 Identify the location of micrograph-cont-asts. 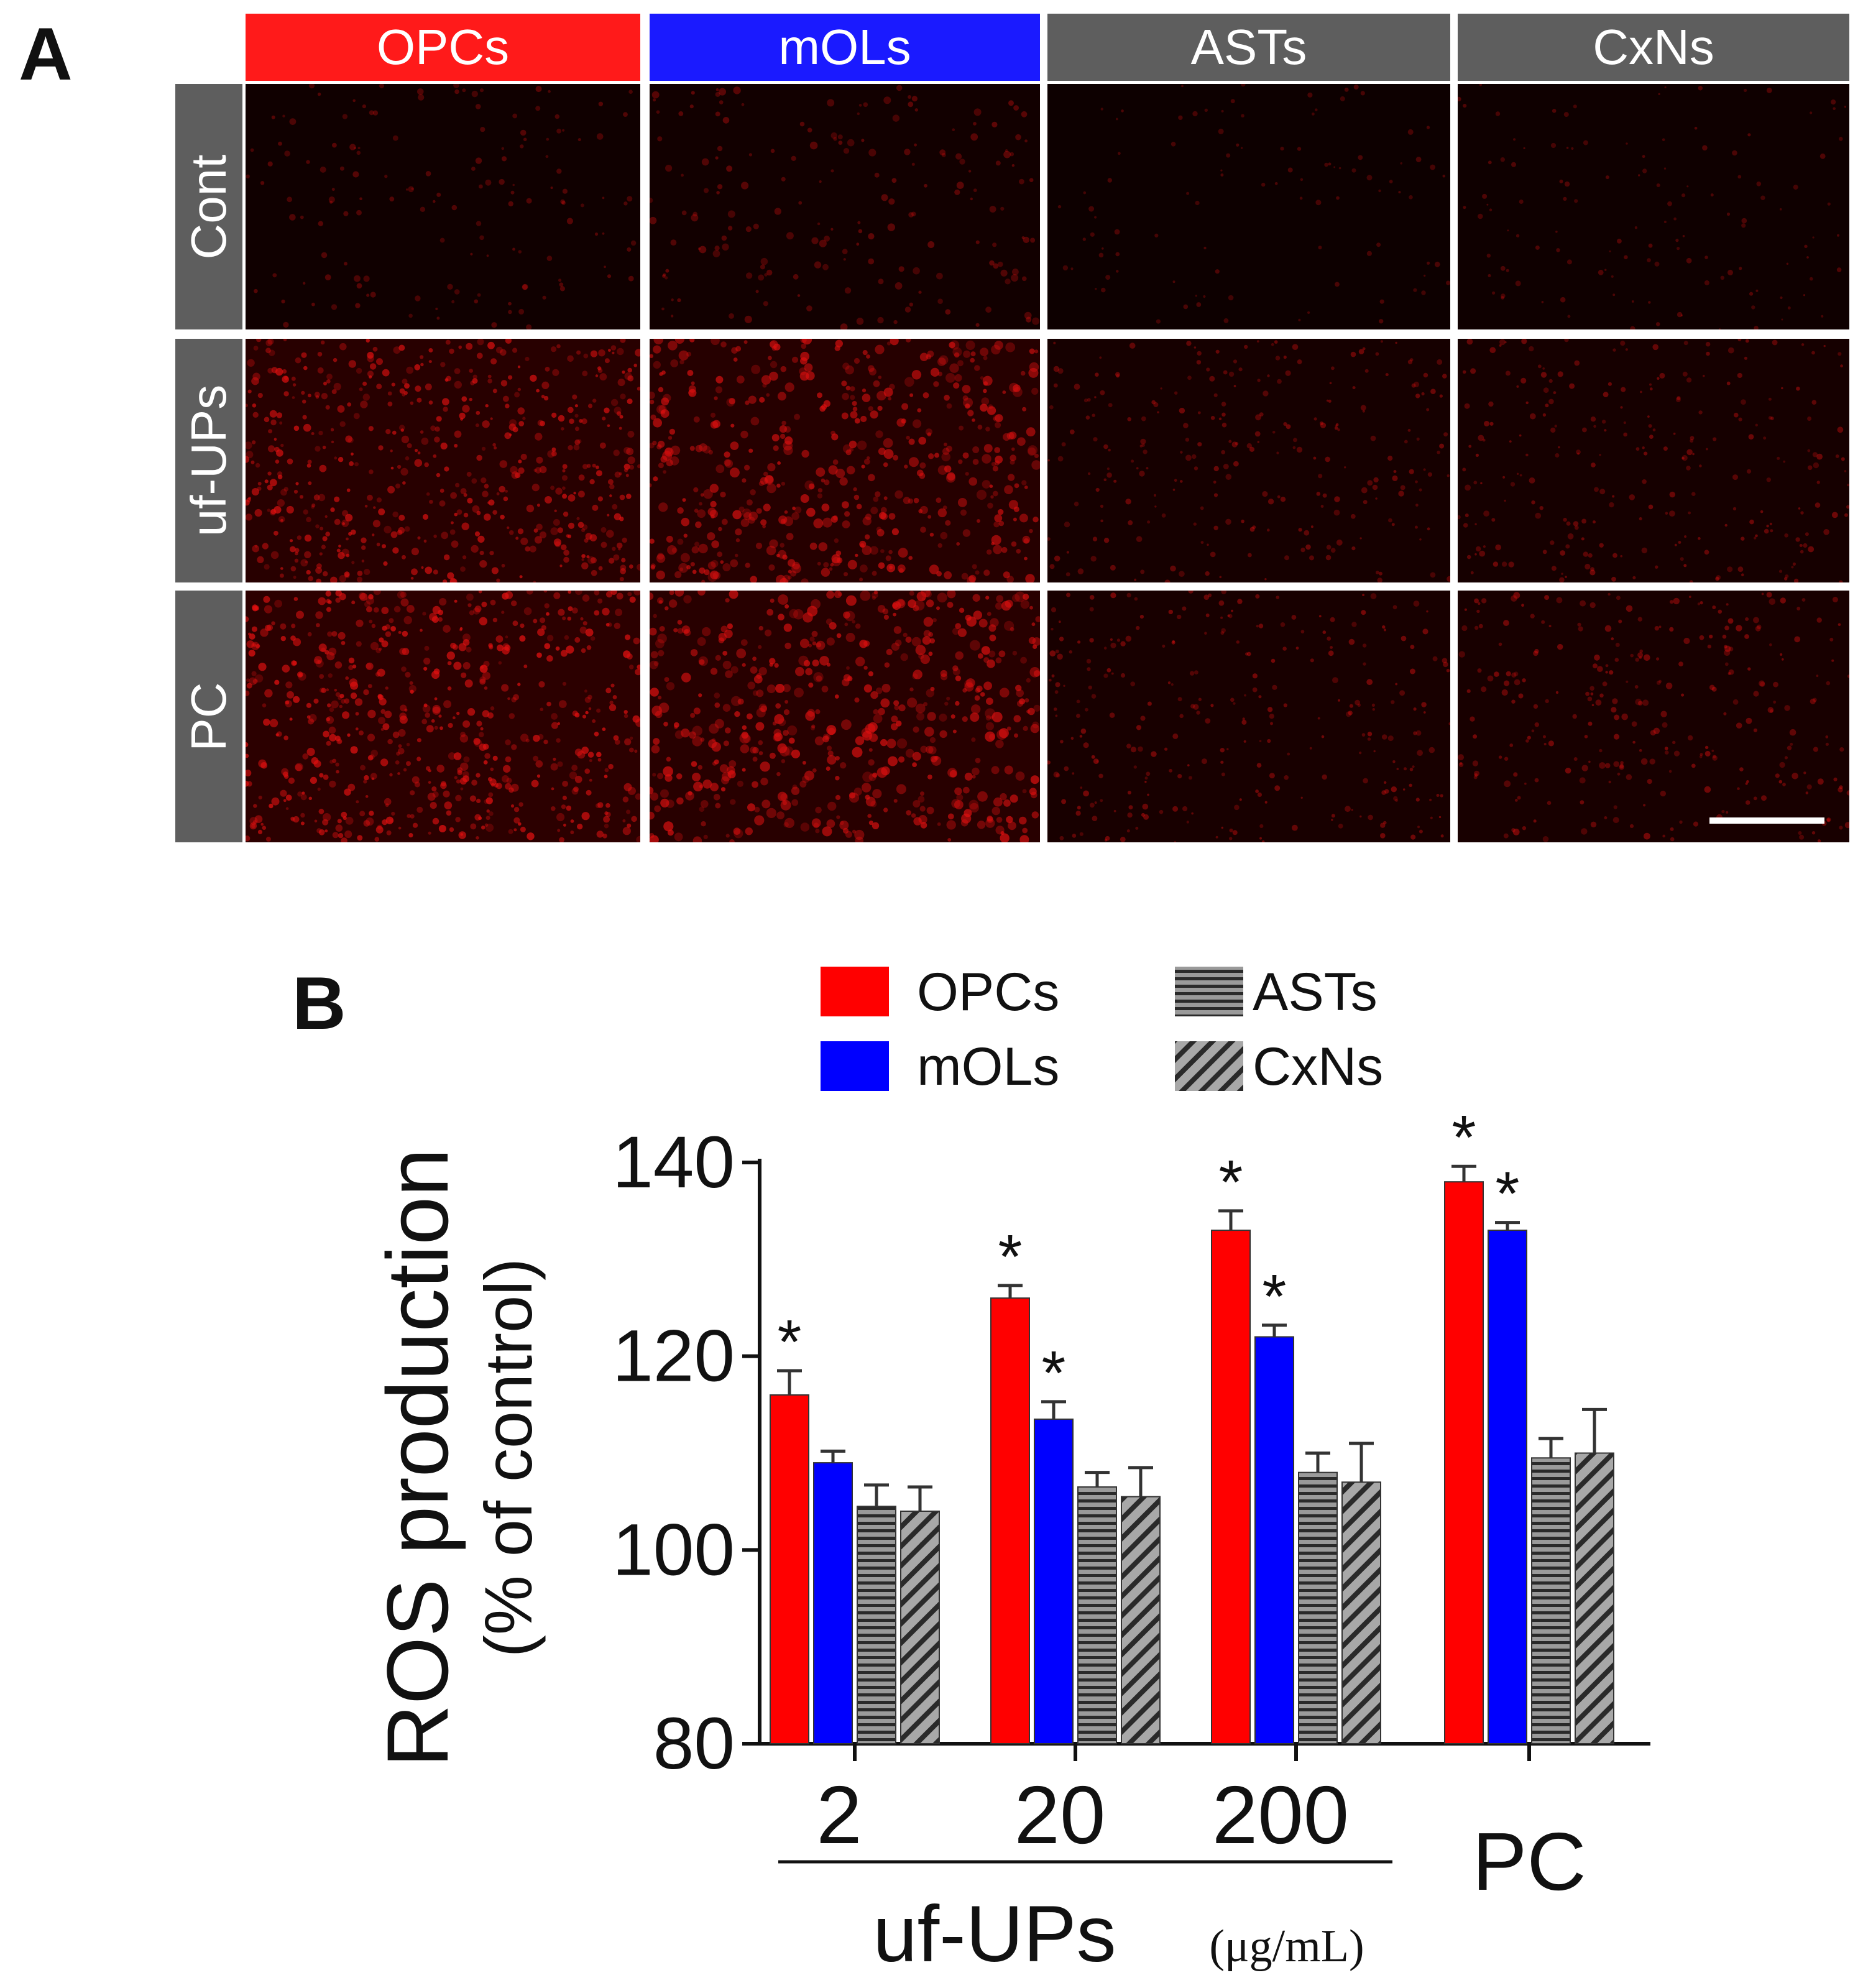
(1248, 207).